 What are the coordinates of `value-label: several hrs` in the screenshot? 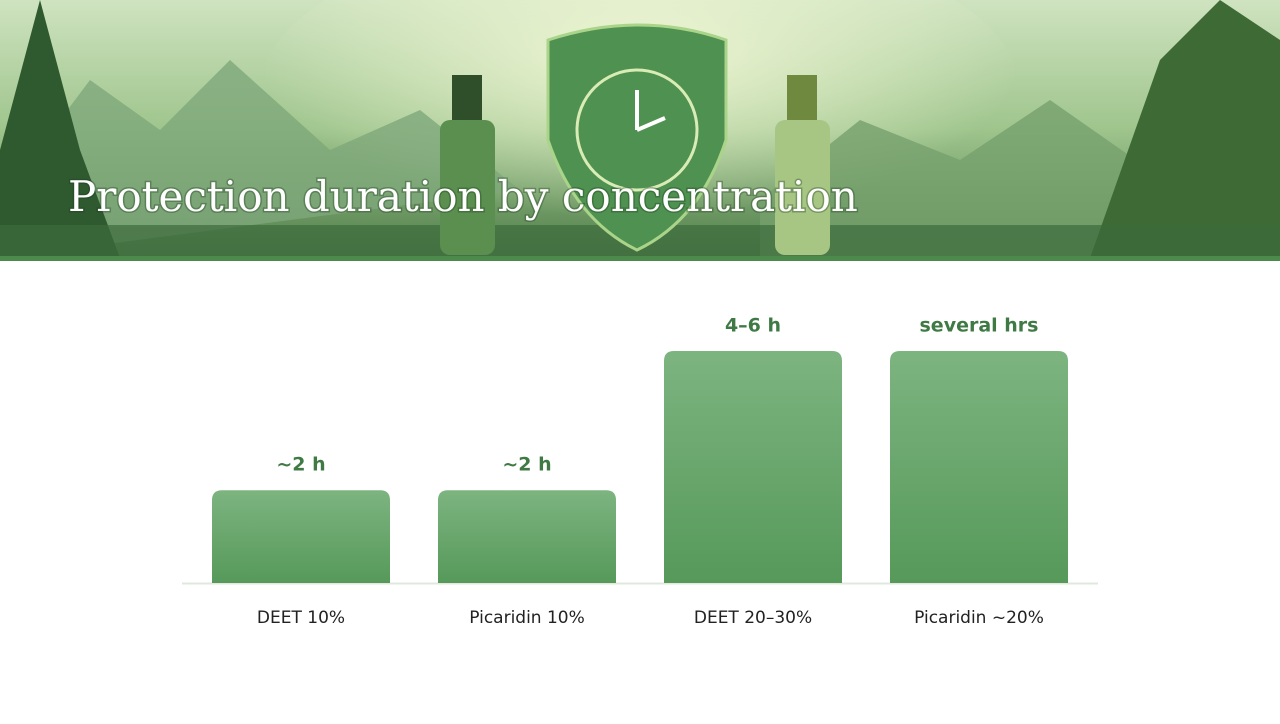 It's located at (979, 326).